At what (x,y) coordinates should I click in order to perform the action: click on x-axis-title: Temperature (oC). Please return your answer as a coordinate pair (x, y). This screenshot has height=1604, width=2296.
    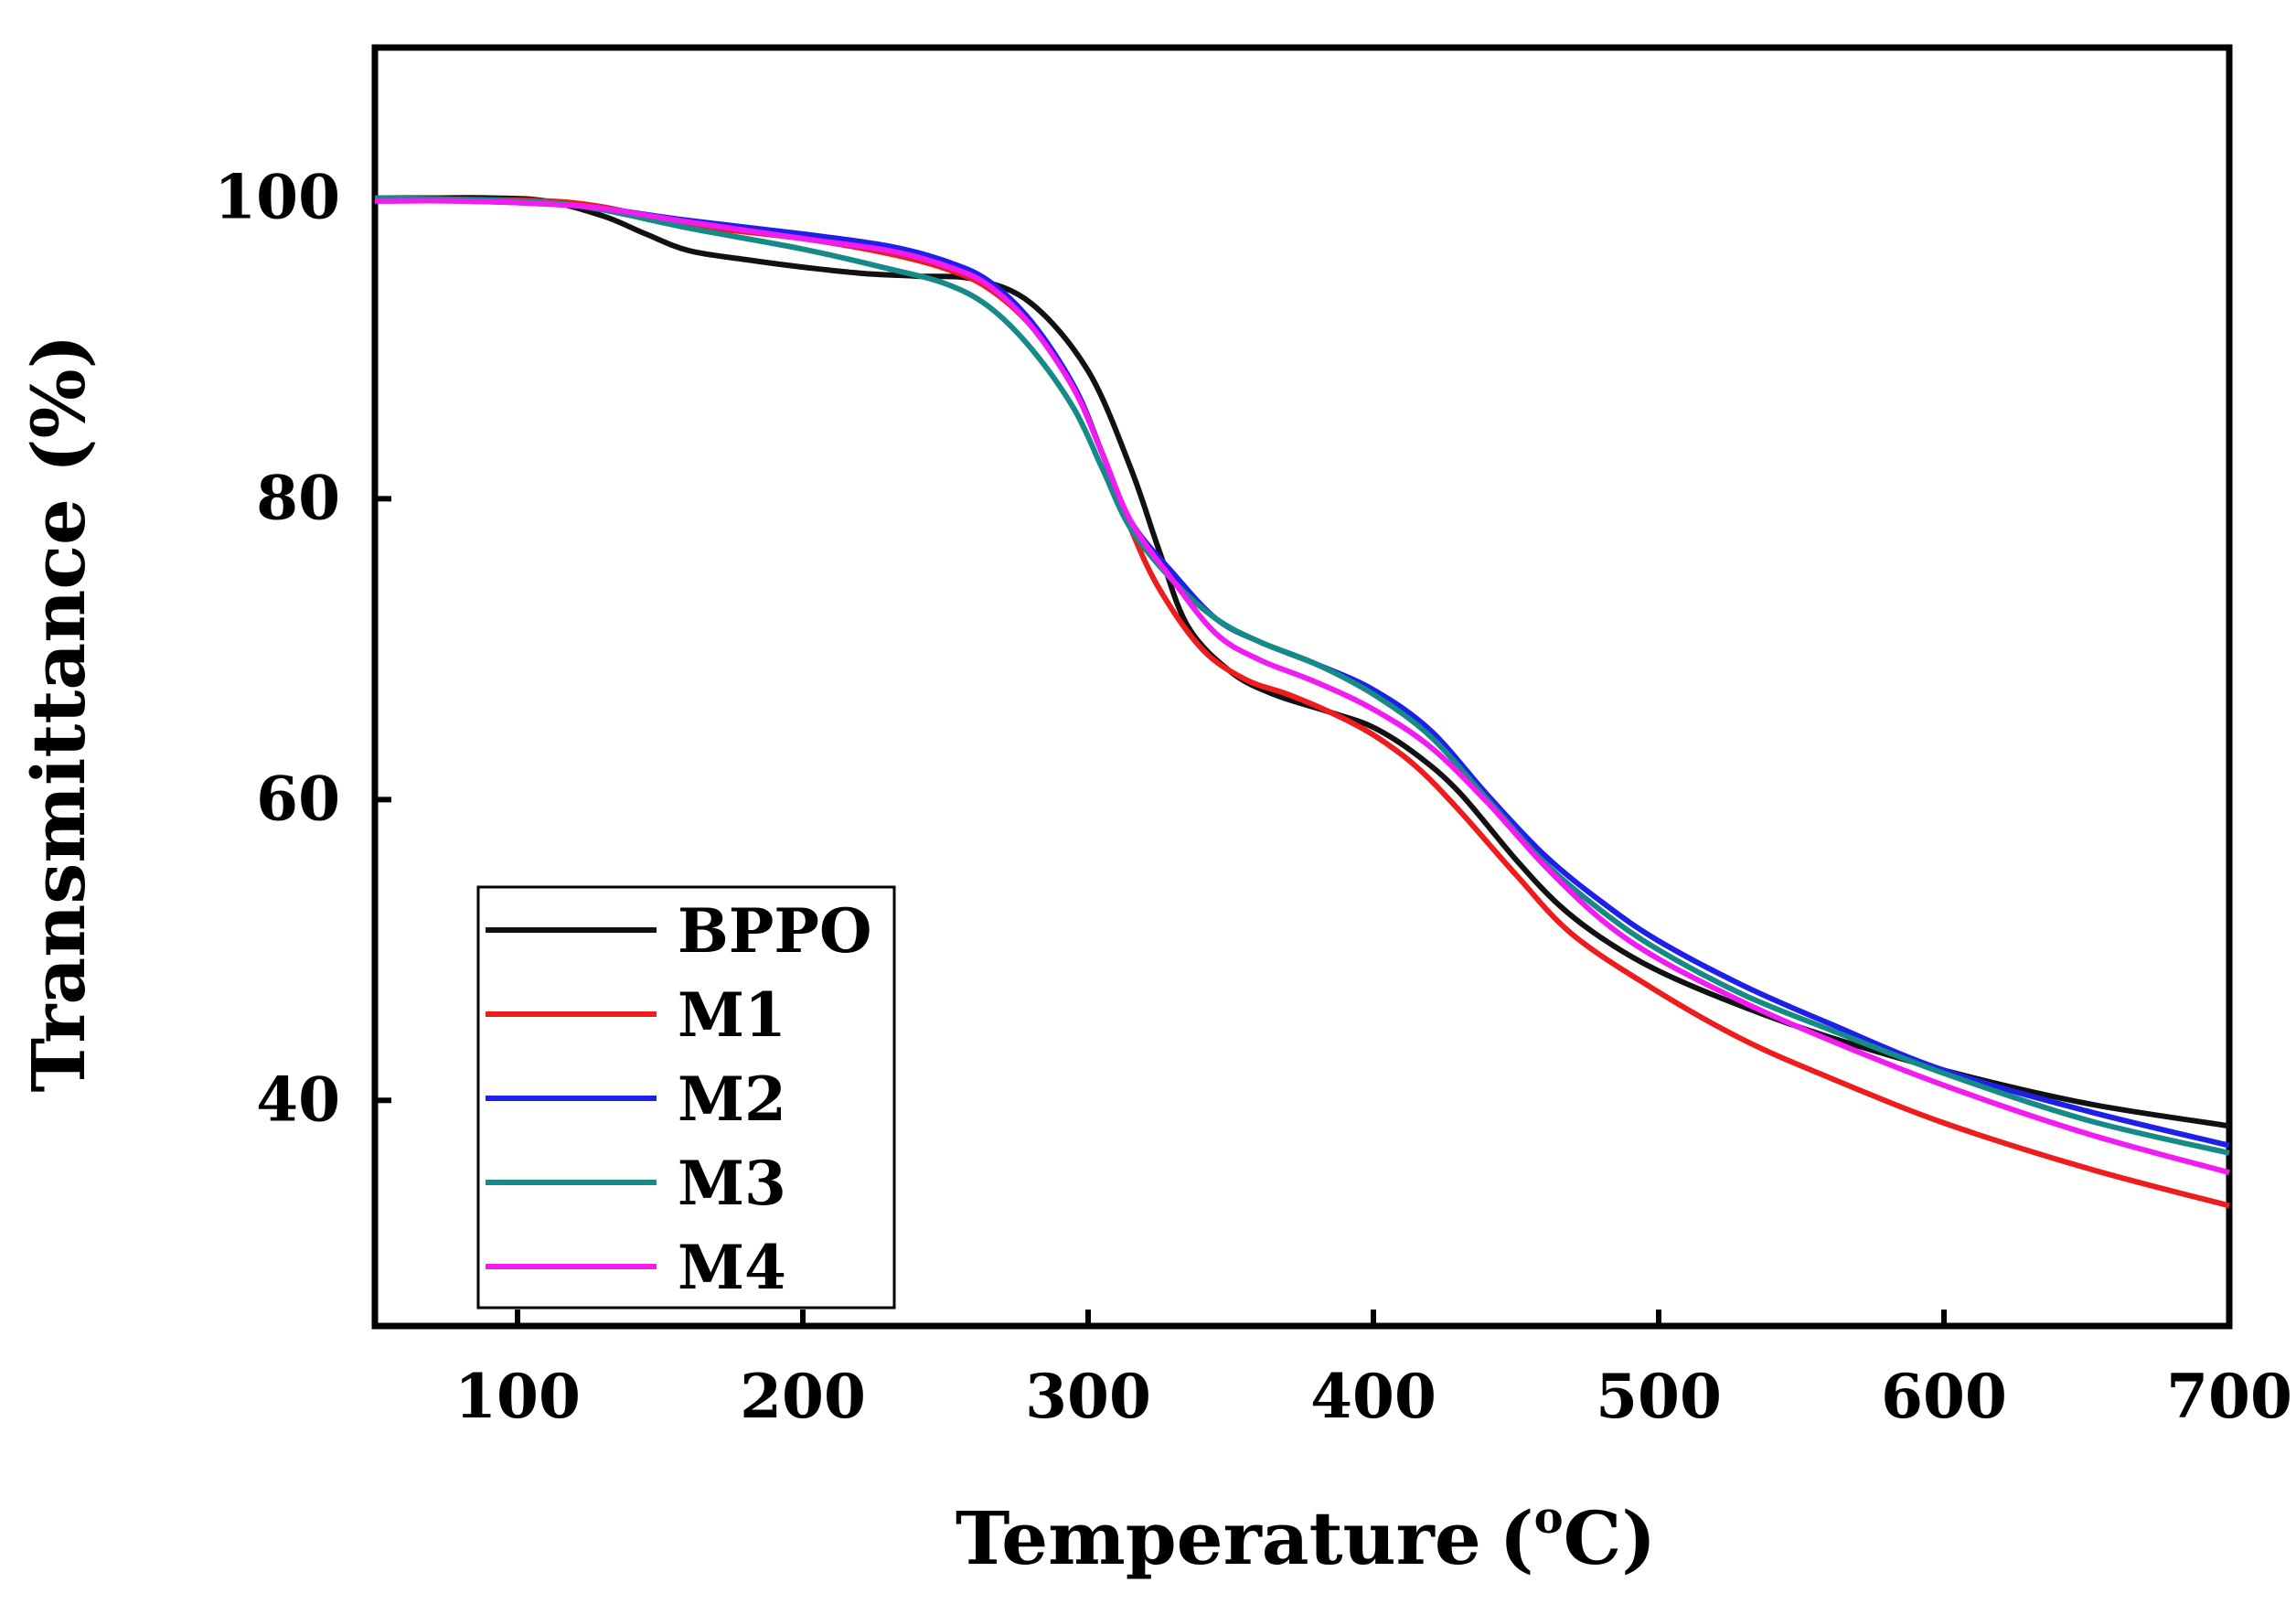
    Looking at the image, I should click on (1306, 1536).